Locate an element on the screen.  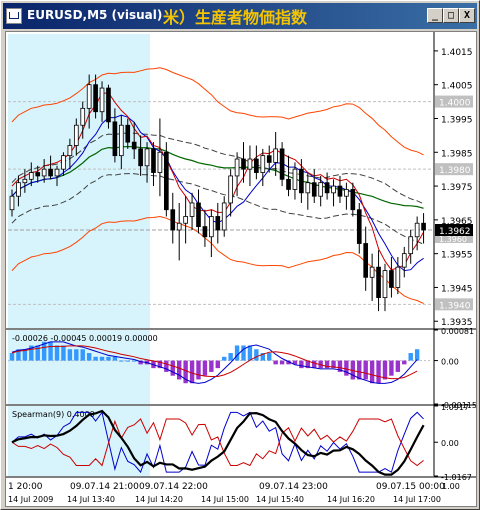
time-label-lower: 14 Jul 17:00 is located at coordinates (417, 499).